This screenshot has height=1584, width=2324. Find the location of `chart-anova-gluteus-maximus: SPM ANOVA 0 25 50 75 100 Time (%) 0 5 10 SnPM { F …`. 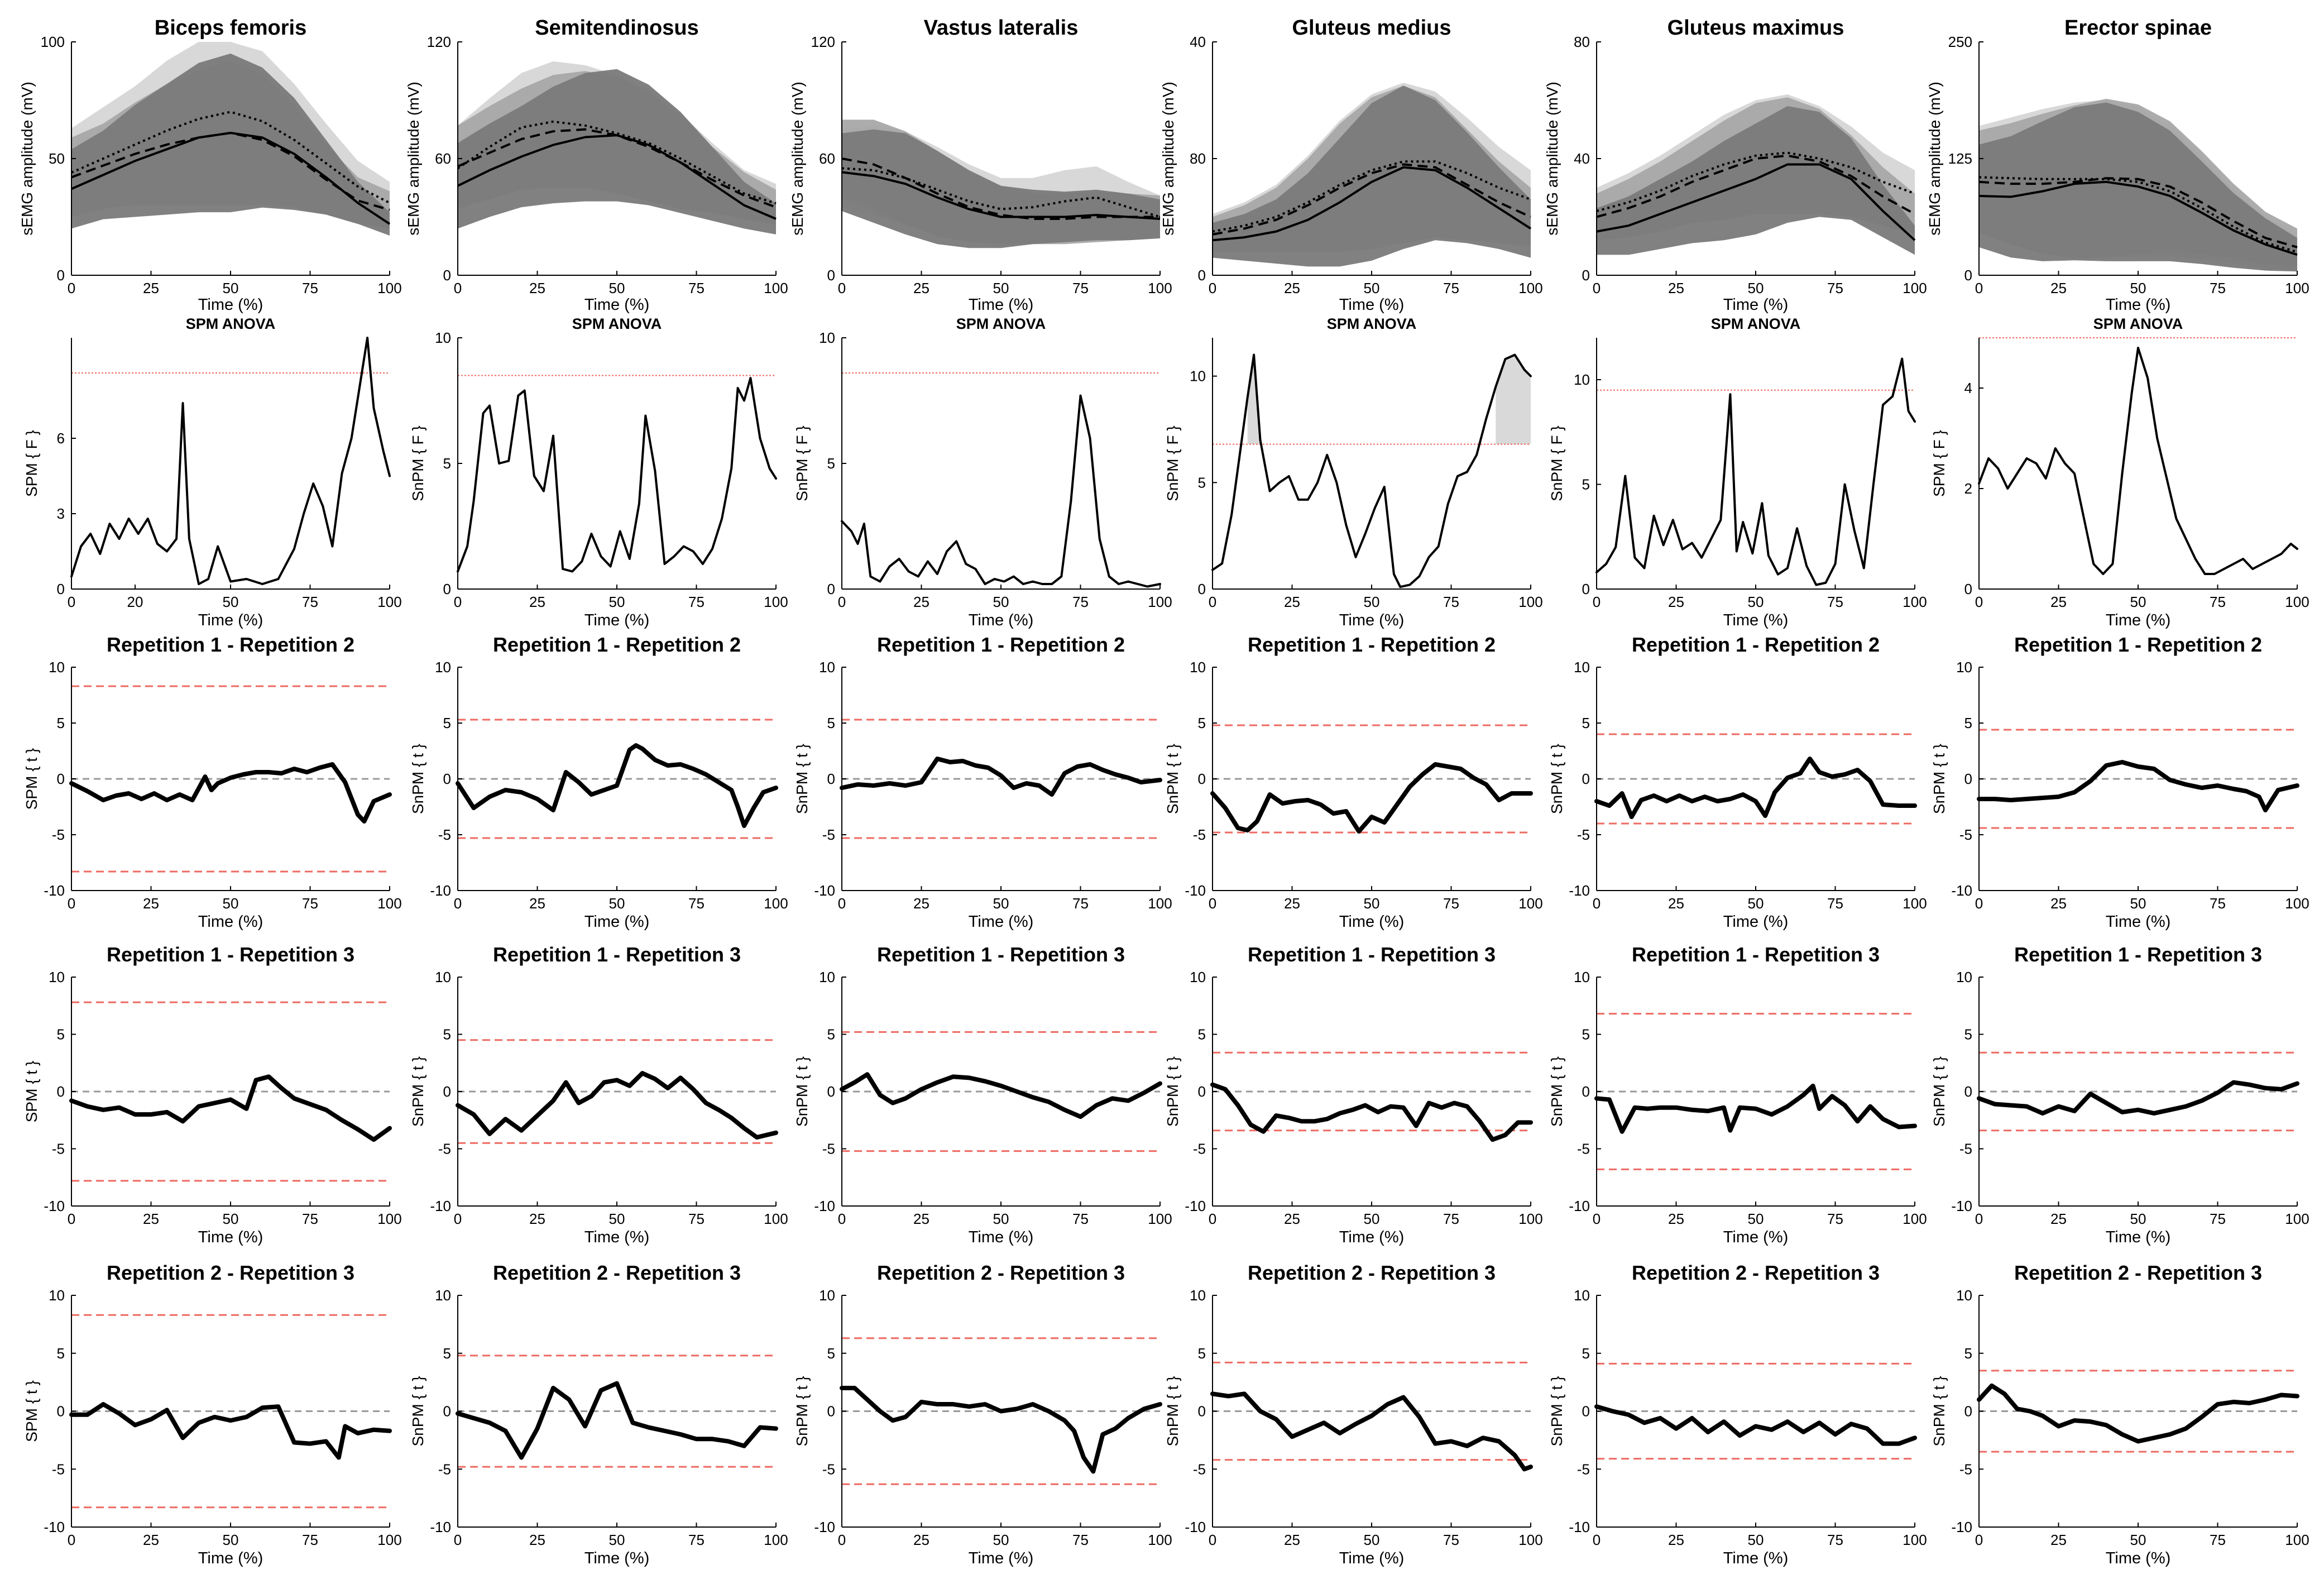

chart-anova-gluteus-maximus: SPM ANOVA 0 25 50 75 100 Time (%) 0 5 10 SnPM { F … is located at coordinates (1738, 472).